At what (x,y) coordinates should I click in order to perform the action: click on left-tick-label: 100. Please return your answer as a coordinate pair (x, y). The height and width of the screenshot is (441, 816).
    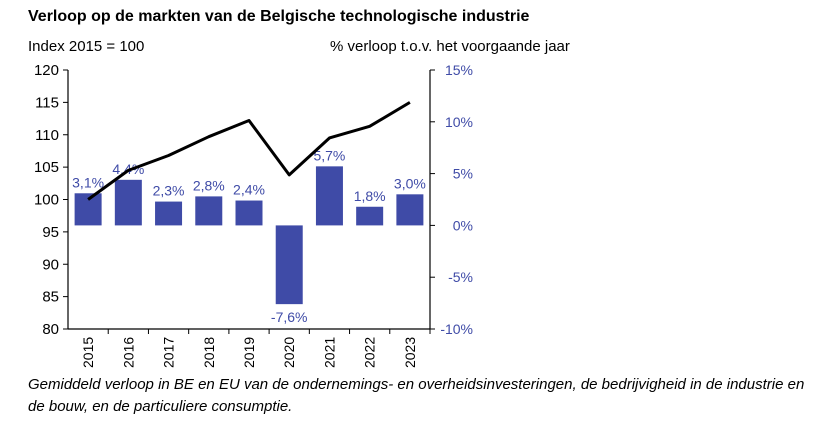
    Looking at the image, I should click on (46, 200).